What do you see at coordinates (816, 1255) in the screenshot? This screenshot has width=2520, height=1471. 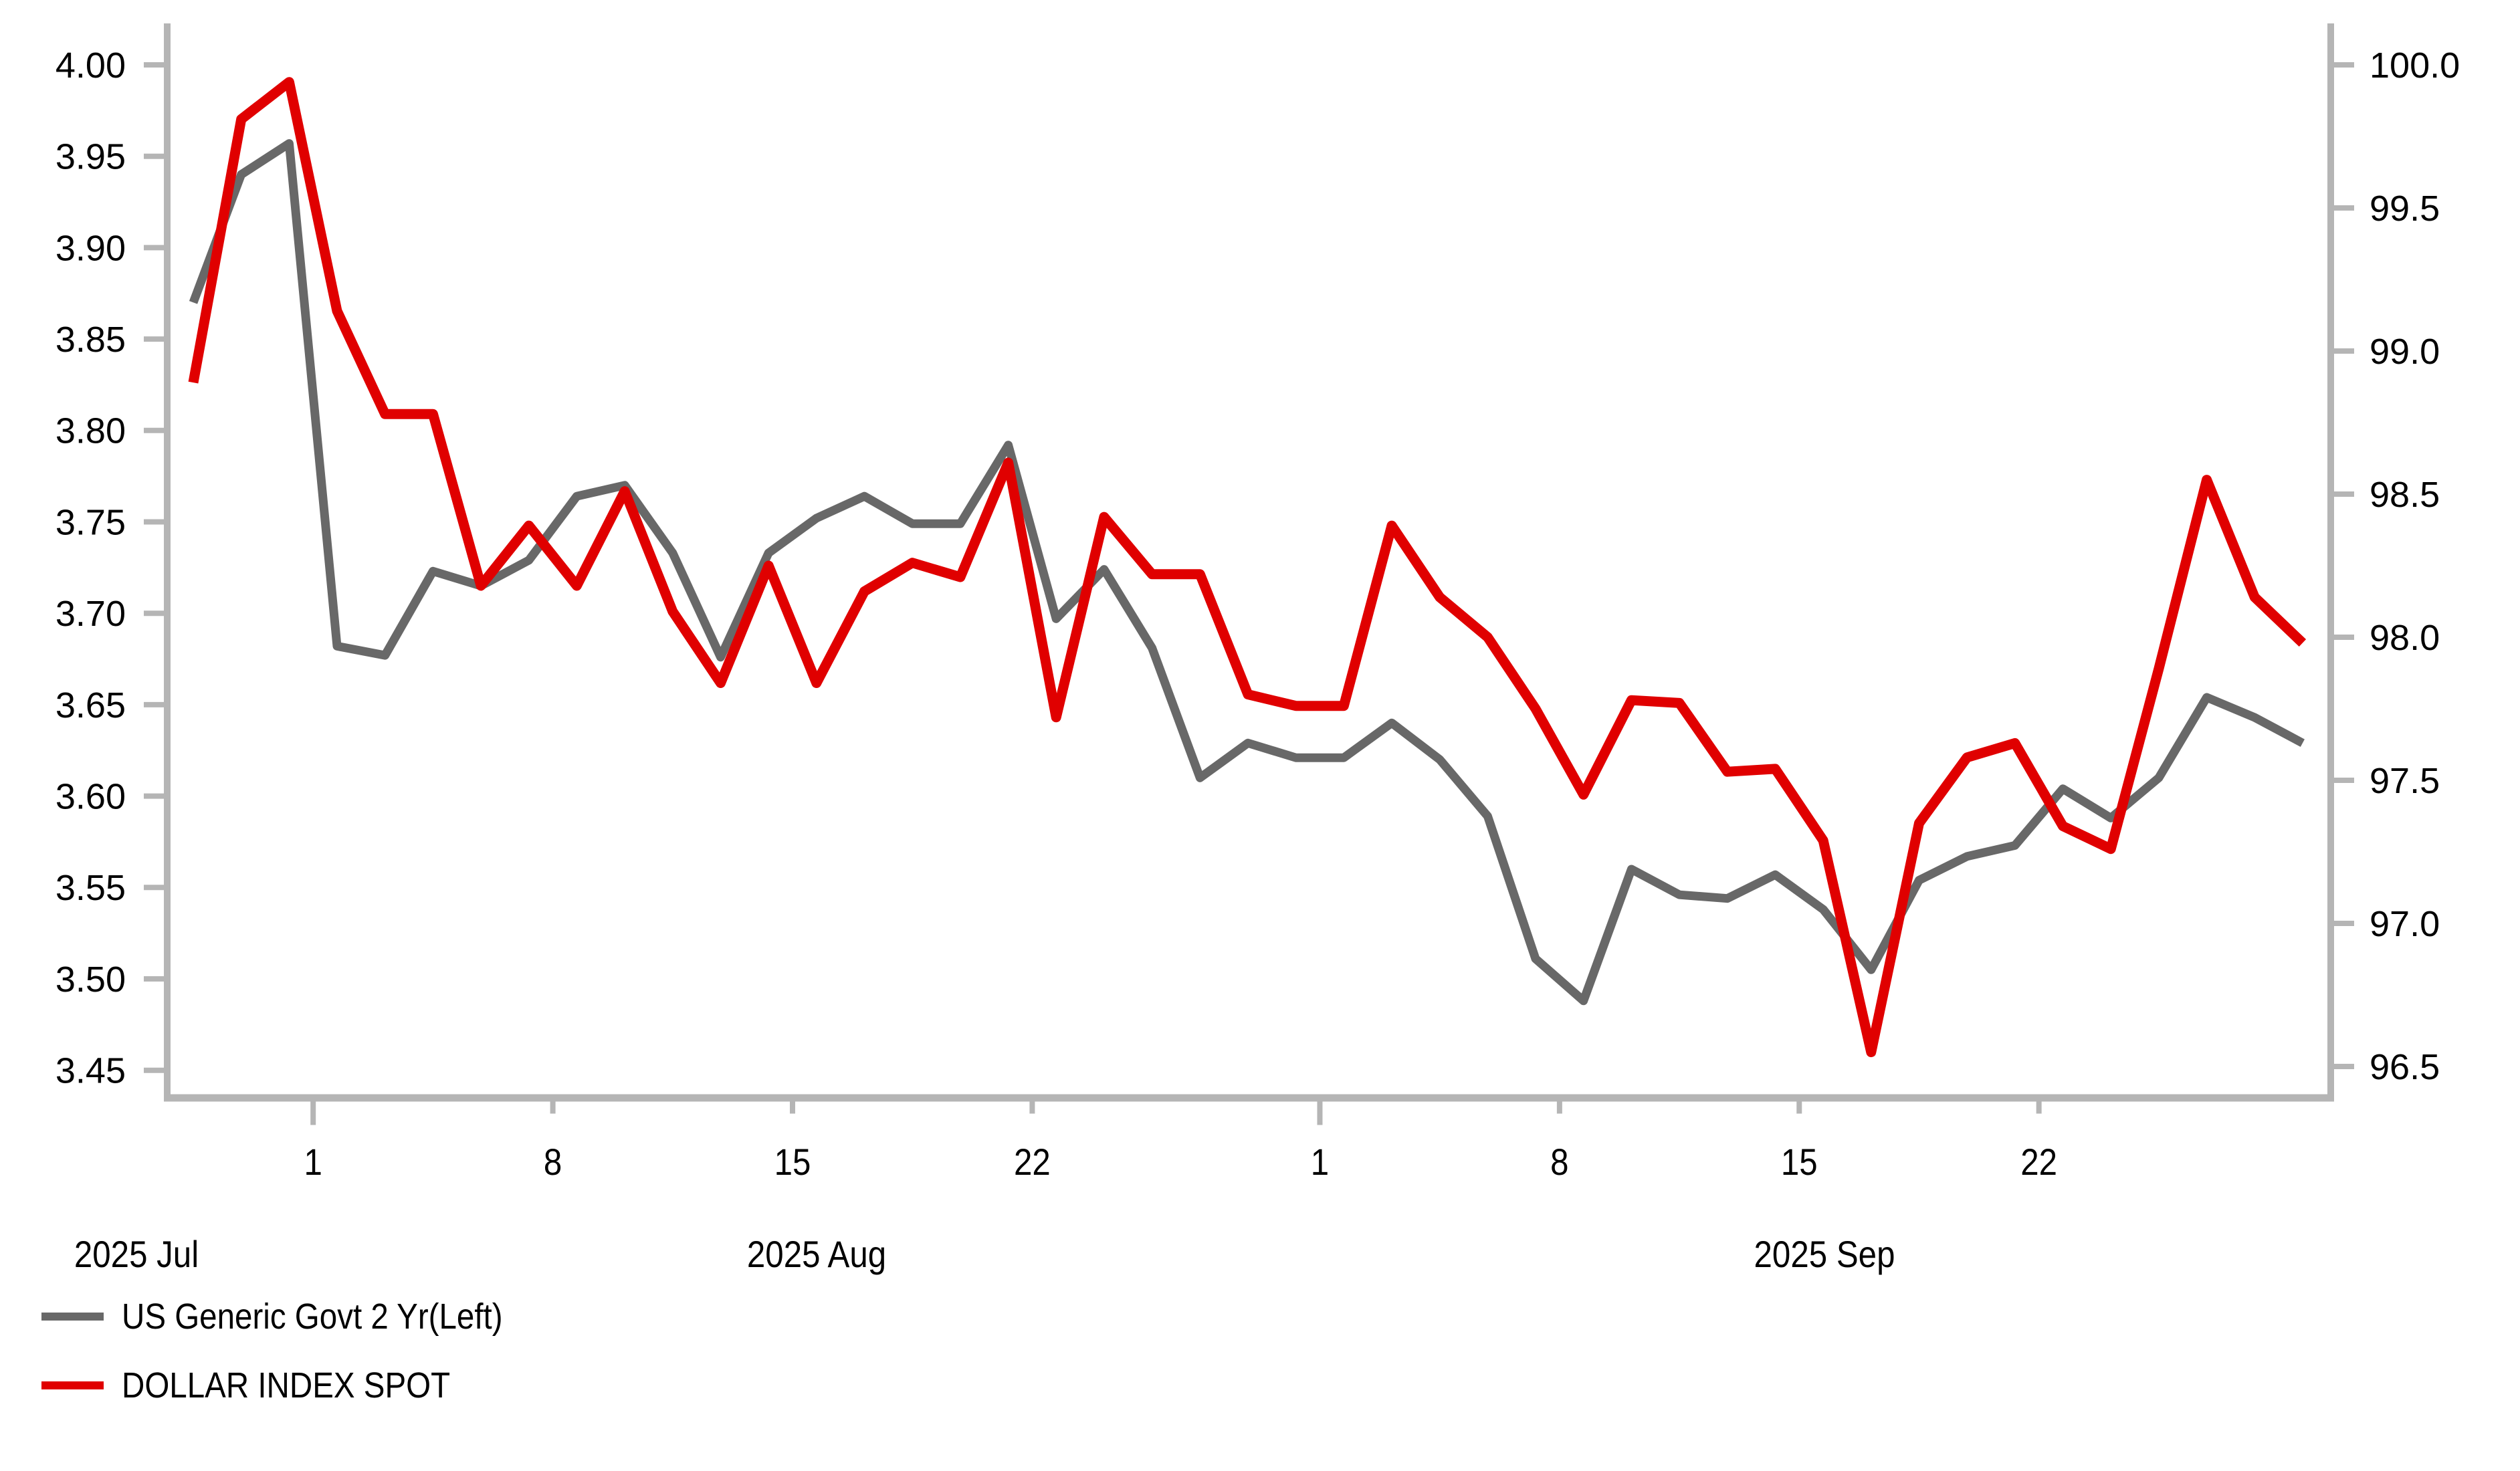 I see `month-label: 2025 Aug` at bounding box center [816, 1255].